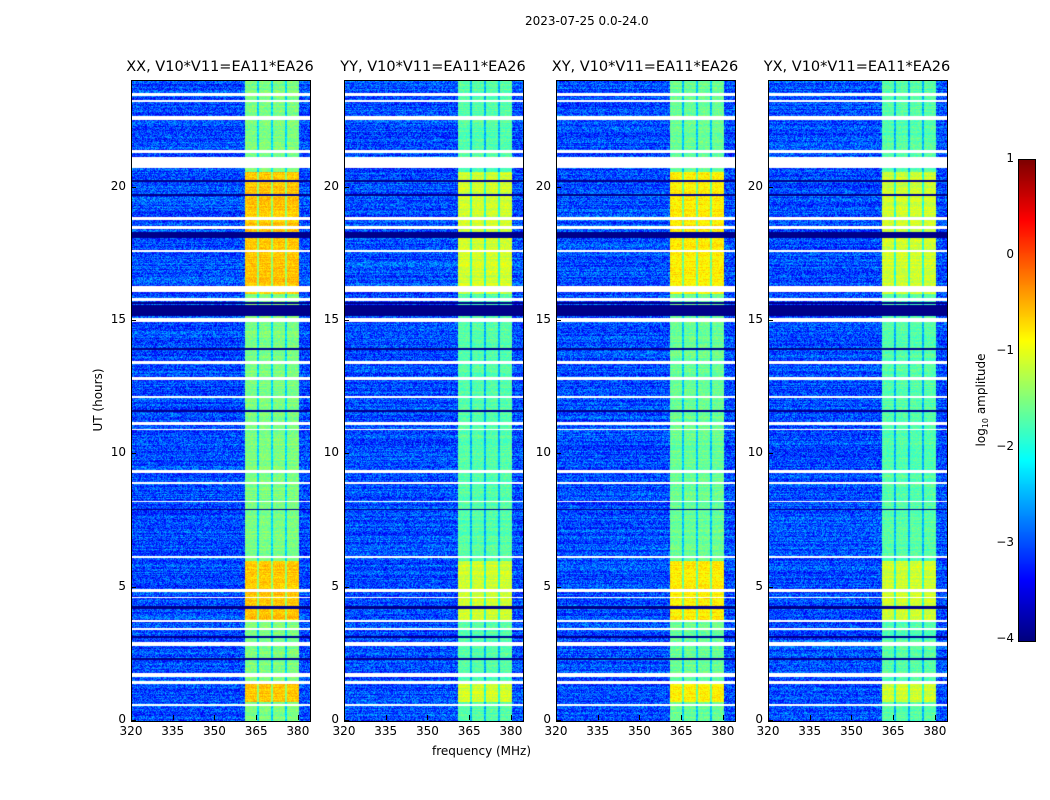  What do you see at coordinates (482, 751) in the screenshot?
I see `x-axis-label: frequency (MHz)` at bounding box center [482, 751].